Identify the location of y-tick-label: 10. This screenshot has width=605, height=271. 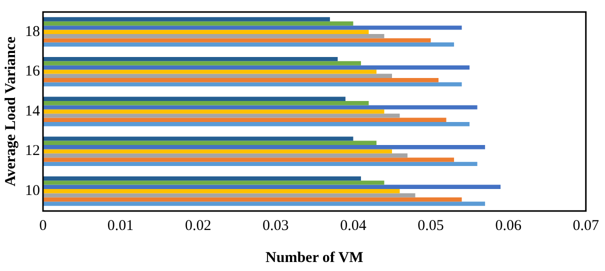
(32, 191).